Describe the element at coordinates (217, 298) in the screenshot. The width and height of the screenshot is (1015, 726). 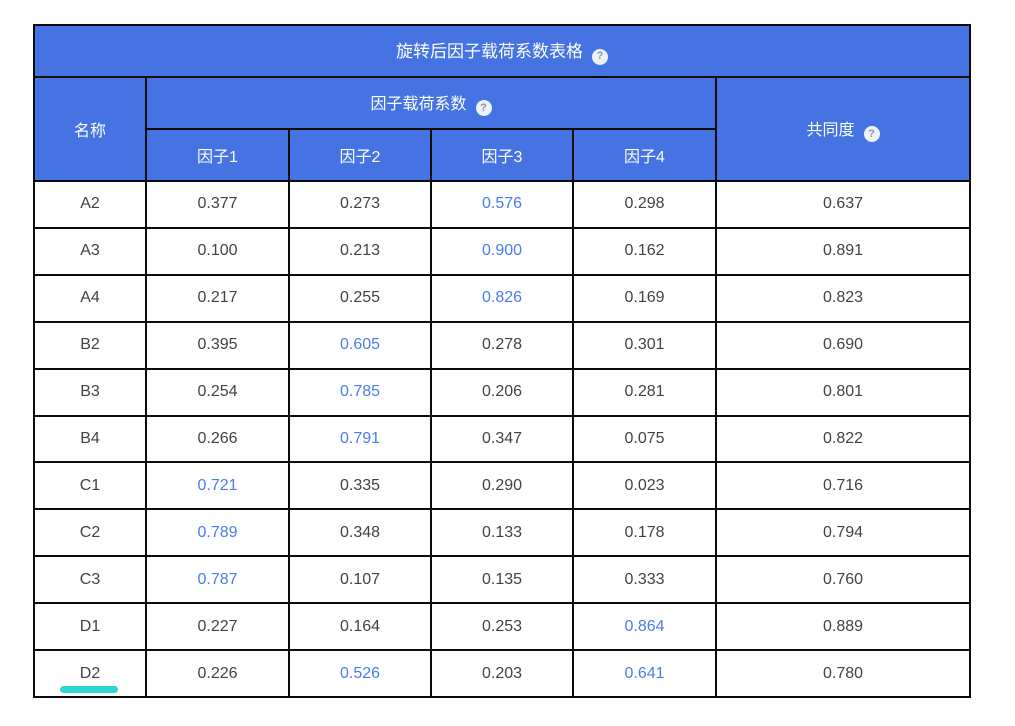
I see `factor-value-cell: 0.217` at that location.